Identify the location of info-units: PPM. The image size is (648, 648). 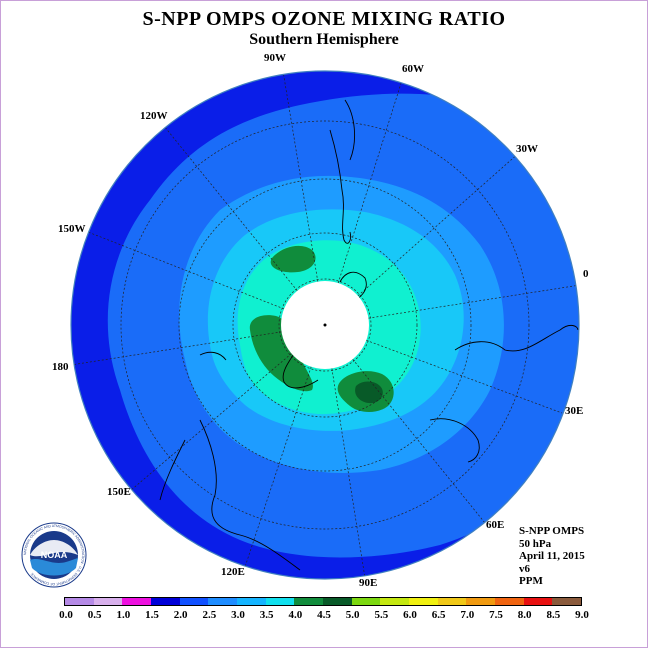
(531, 581).